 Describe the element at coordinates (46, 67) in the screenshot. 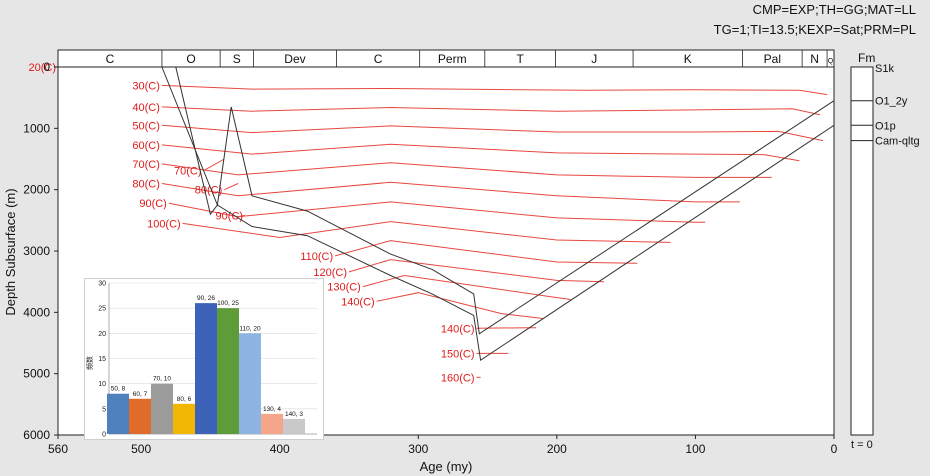

I see `y-tick-label: 0` at that location.